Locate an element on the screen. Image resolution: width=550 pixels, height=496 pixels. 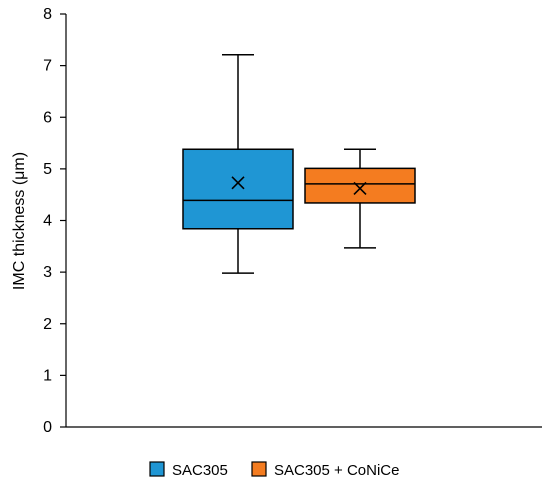
y-axis-ticks: 0 1 2 3 4 5 6 7 8 is located at coordinates (54, 221).